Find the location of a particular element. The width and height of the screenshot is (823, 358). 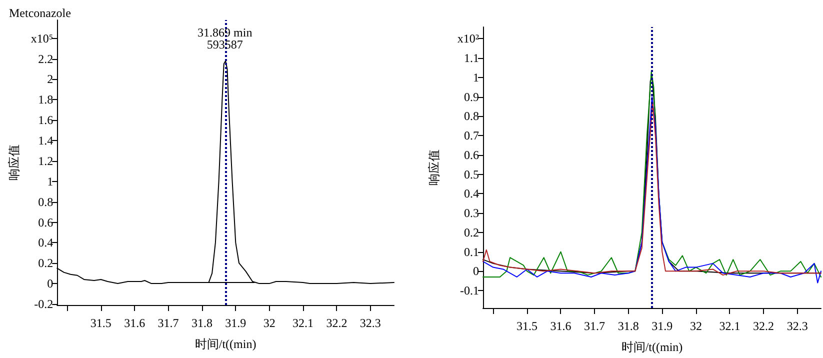

y-tick-label: 0.1 is located at coordinates (471, 251).